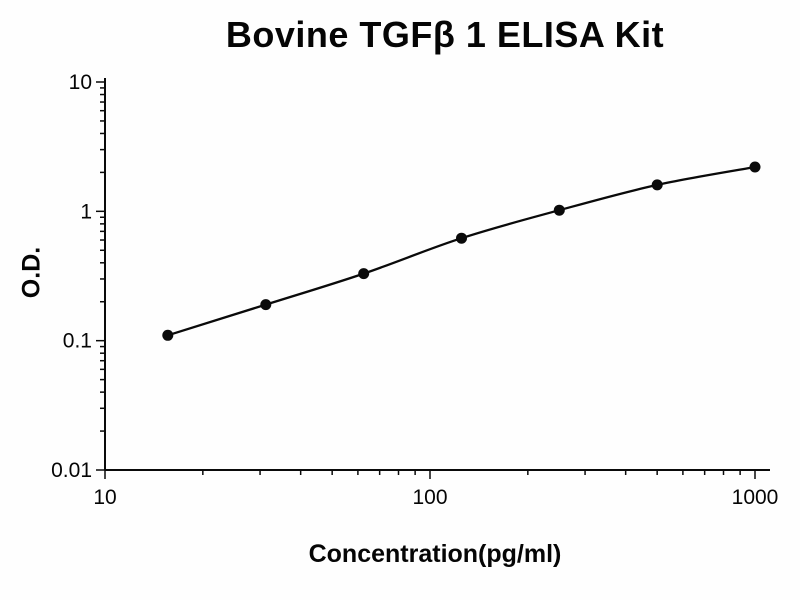  I want to click on y-axis-label: O.D., so click(31, 272).